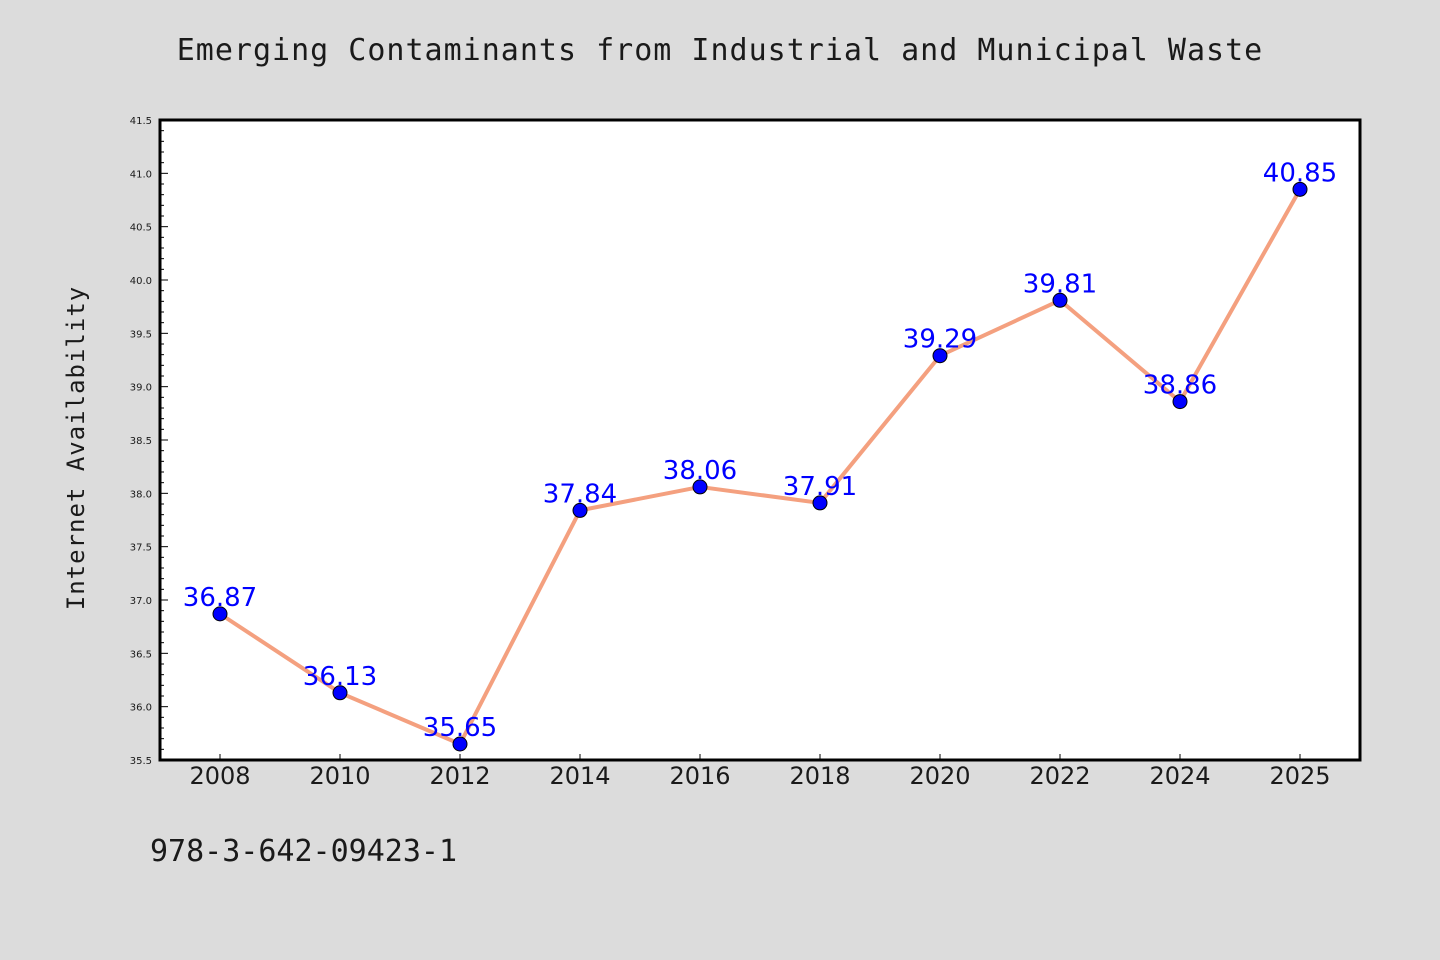  I want to click on data-label: 37.84, so click(580, 494).